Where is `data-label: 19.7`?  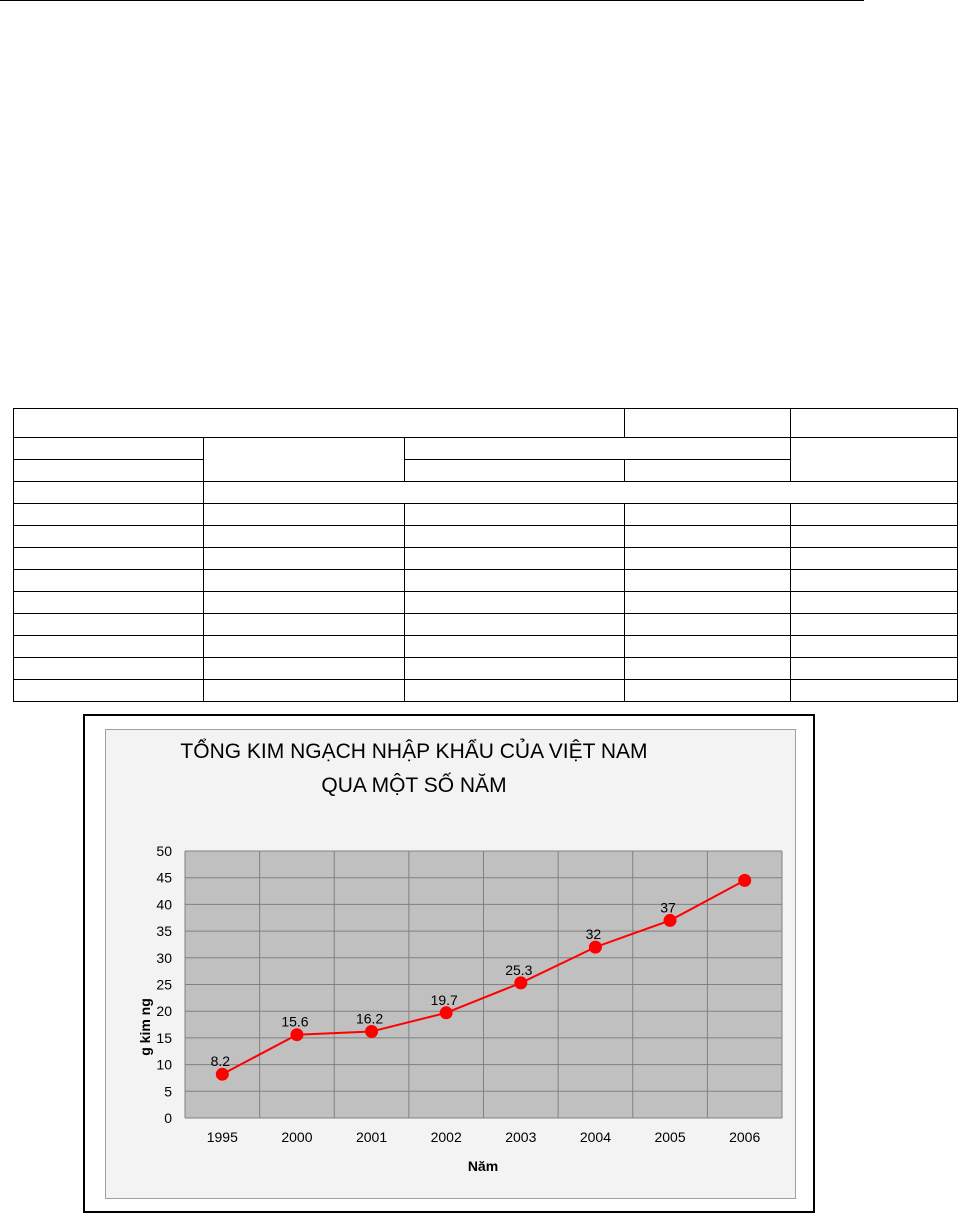 data-label: 19.7 is located at coordinates (444, 1000).